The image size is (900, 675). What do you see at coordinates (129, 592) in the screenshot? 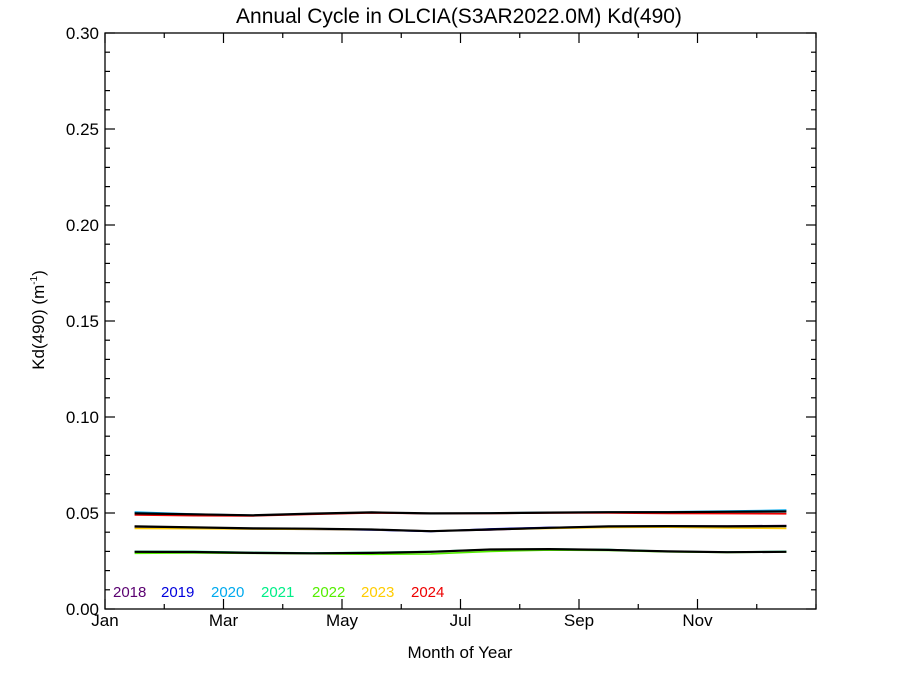
I see `legend-label-2018: 2018` at bounding box center [129, 592].